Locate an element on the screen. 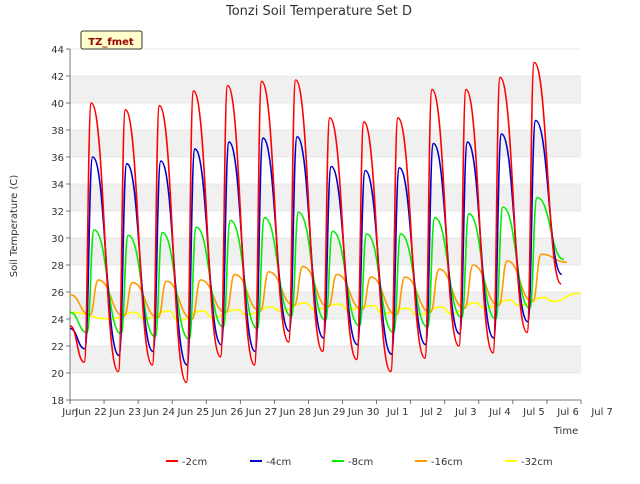 The height and width of the screenshot is (484, 640). x-tick-label: Jul 3 is located at coordinates (465, 412).